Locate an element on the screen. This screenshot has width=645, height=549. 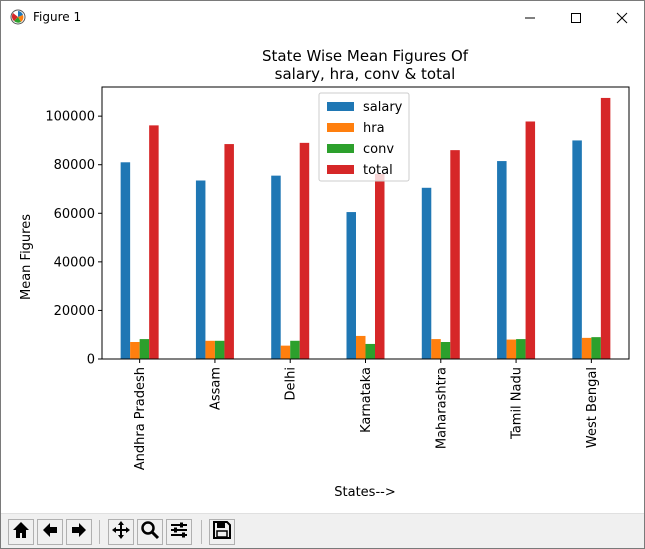
x-tick-label: Delhi is located at coordinates (291, 383).